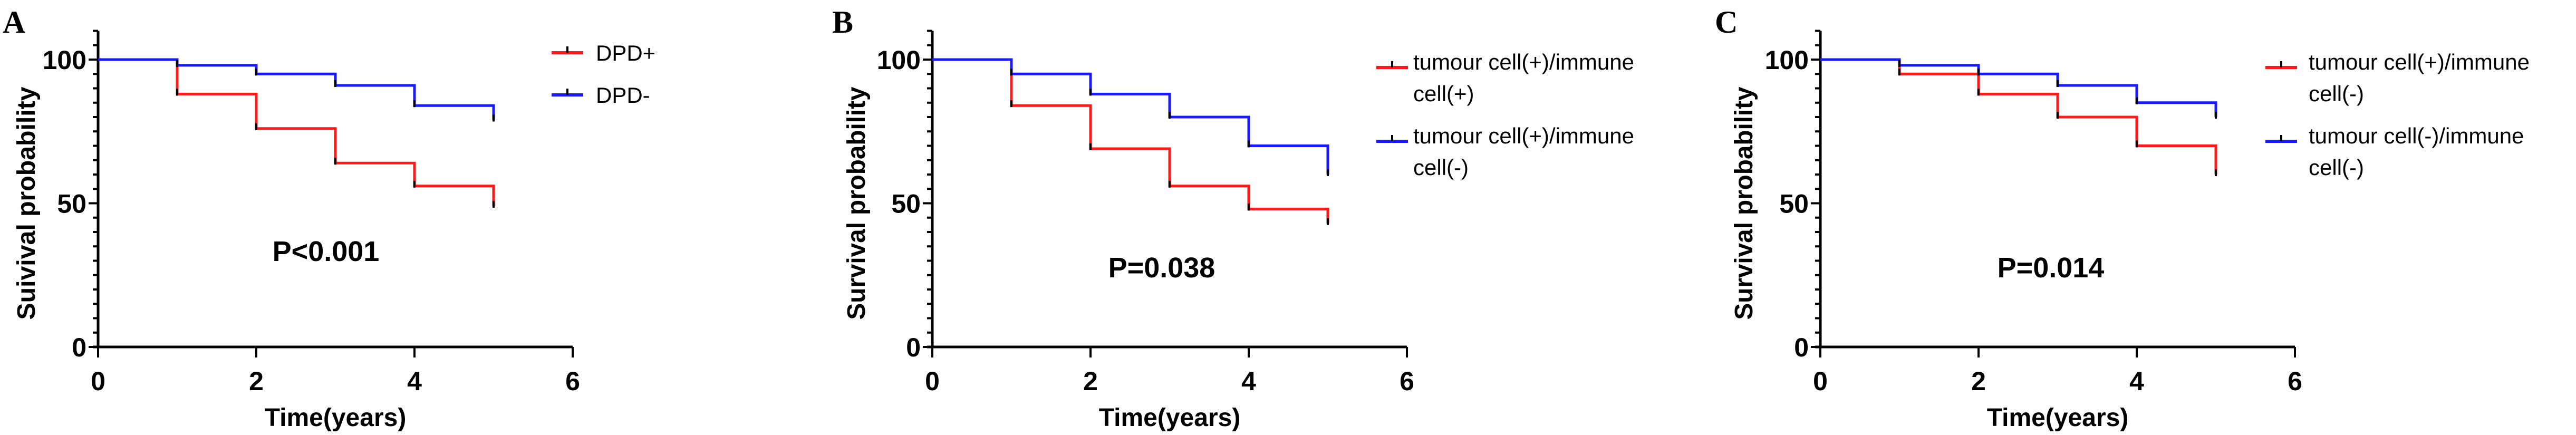 This screenshot has width=2576, height=435. I want to click on p-value-annotation: P=0.038, so click(1161, 268).